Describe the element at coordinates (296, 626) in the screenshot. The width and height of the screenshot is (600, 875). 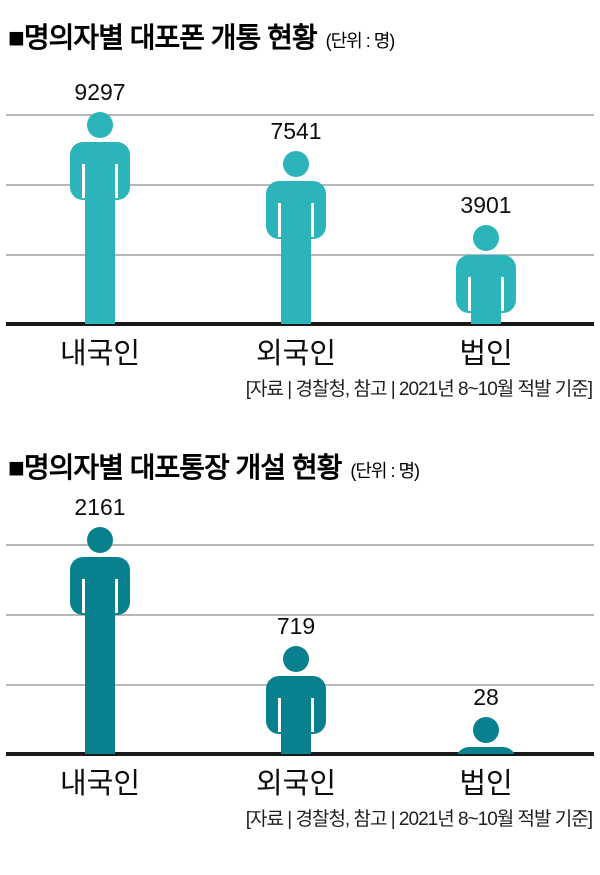
I see `value-label: 719` at that location.